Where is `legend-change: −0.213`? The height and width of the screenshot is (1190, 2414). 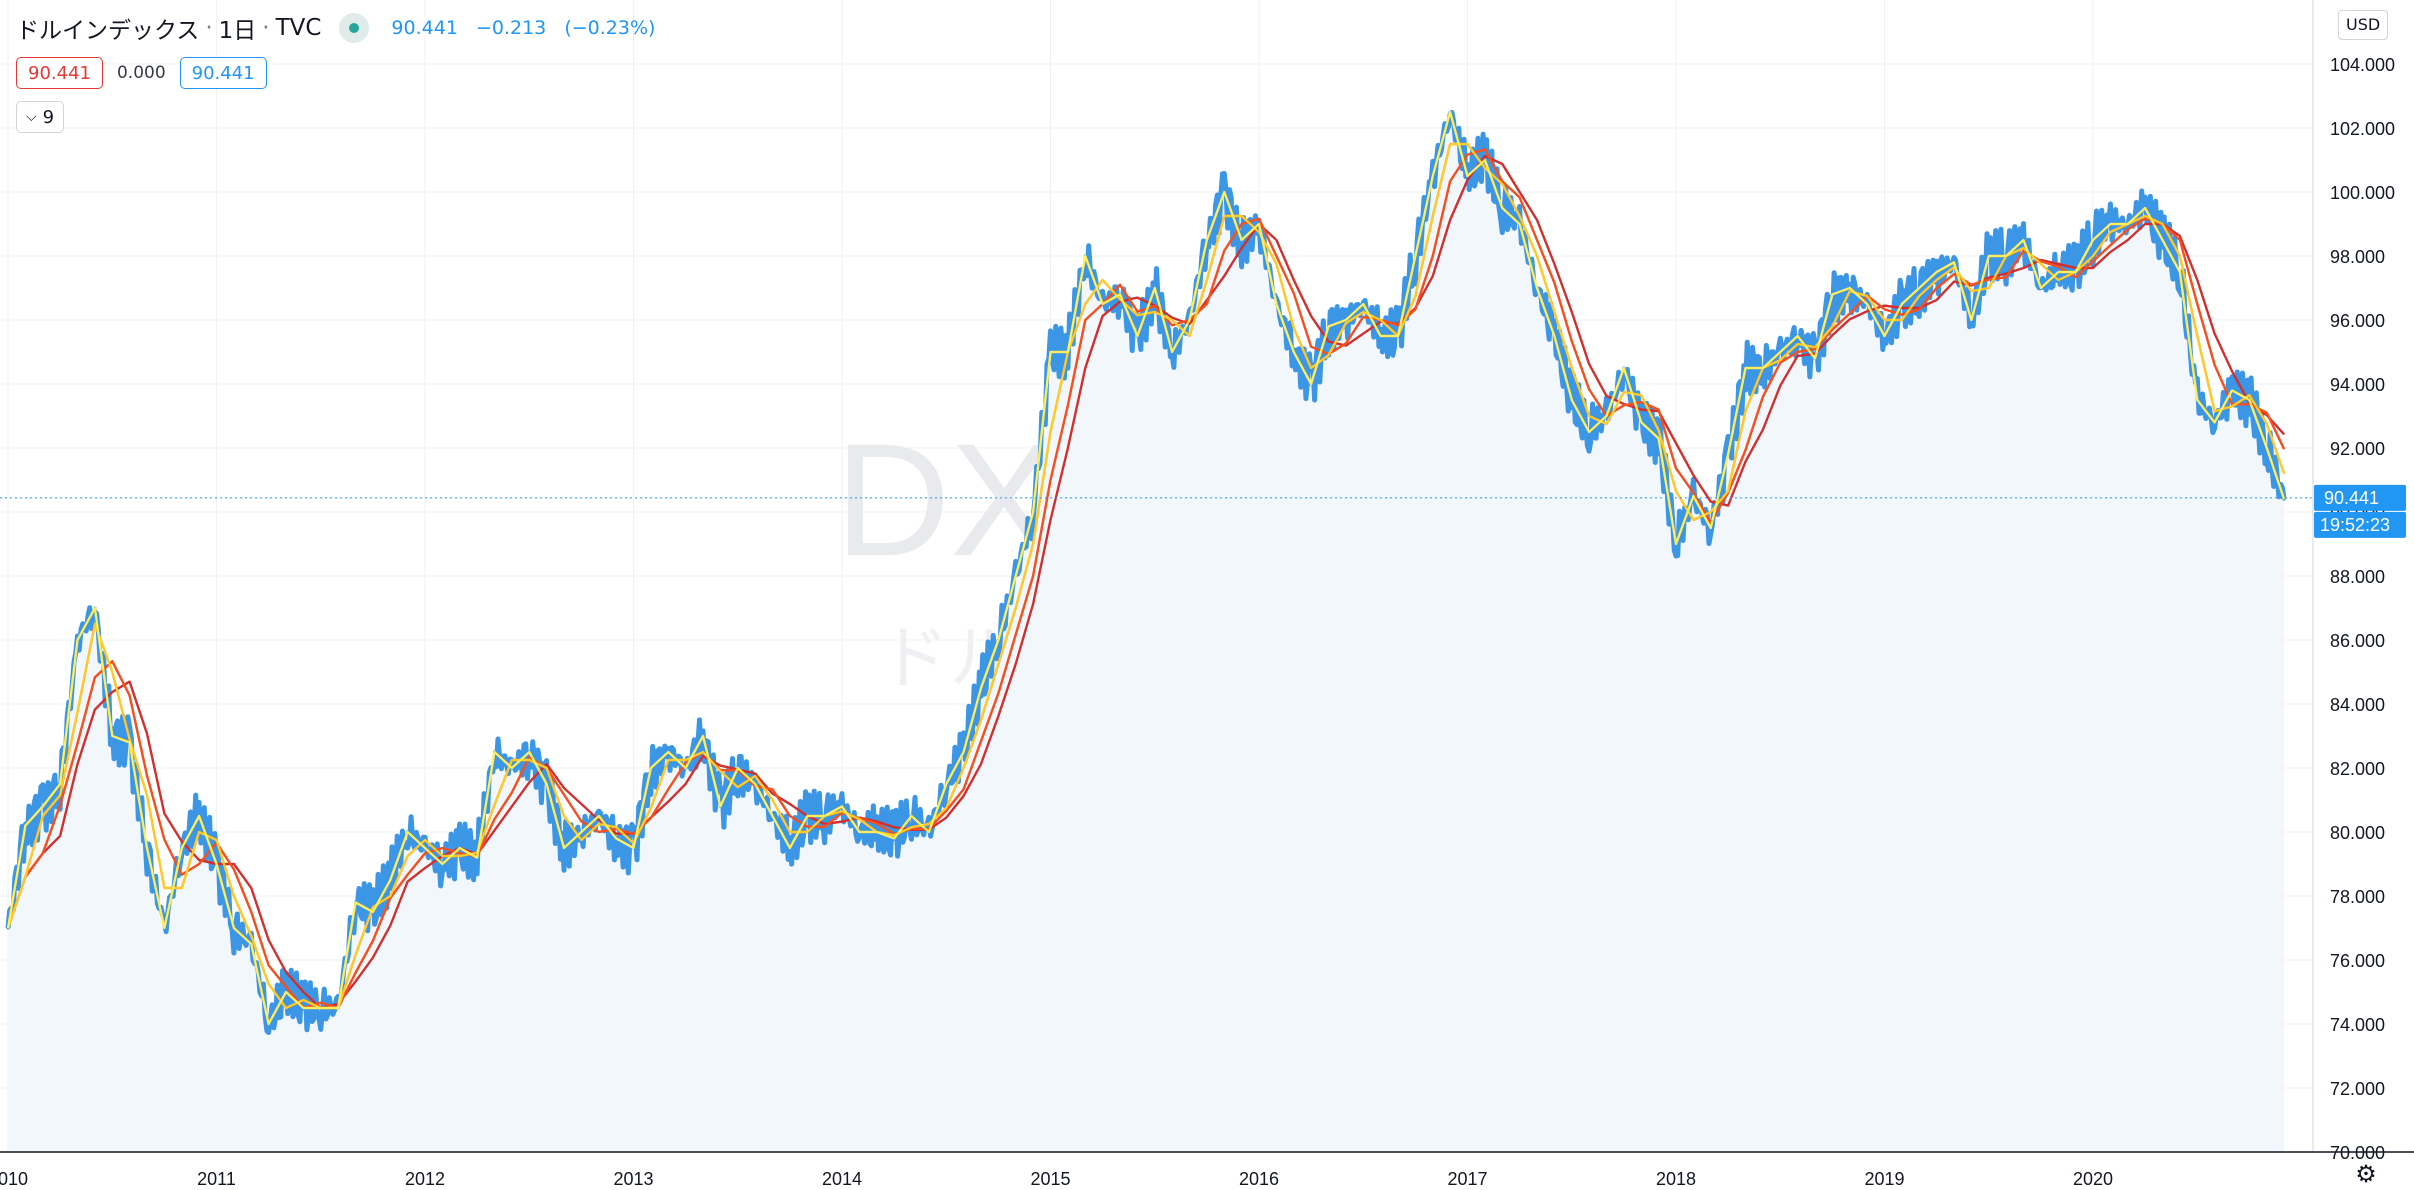
legend-change: −0.213 is located at coordinates (511, 28).